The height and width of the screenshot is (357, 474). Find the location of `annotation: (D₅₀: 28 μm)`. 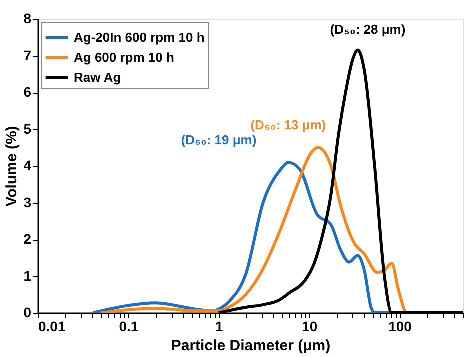

annotation: (D₅₀: 28 μm) is located at coordinates (368, 30).